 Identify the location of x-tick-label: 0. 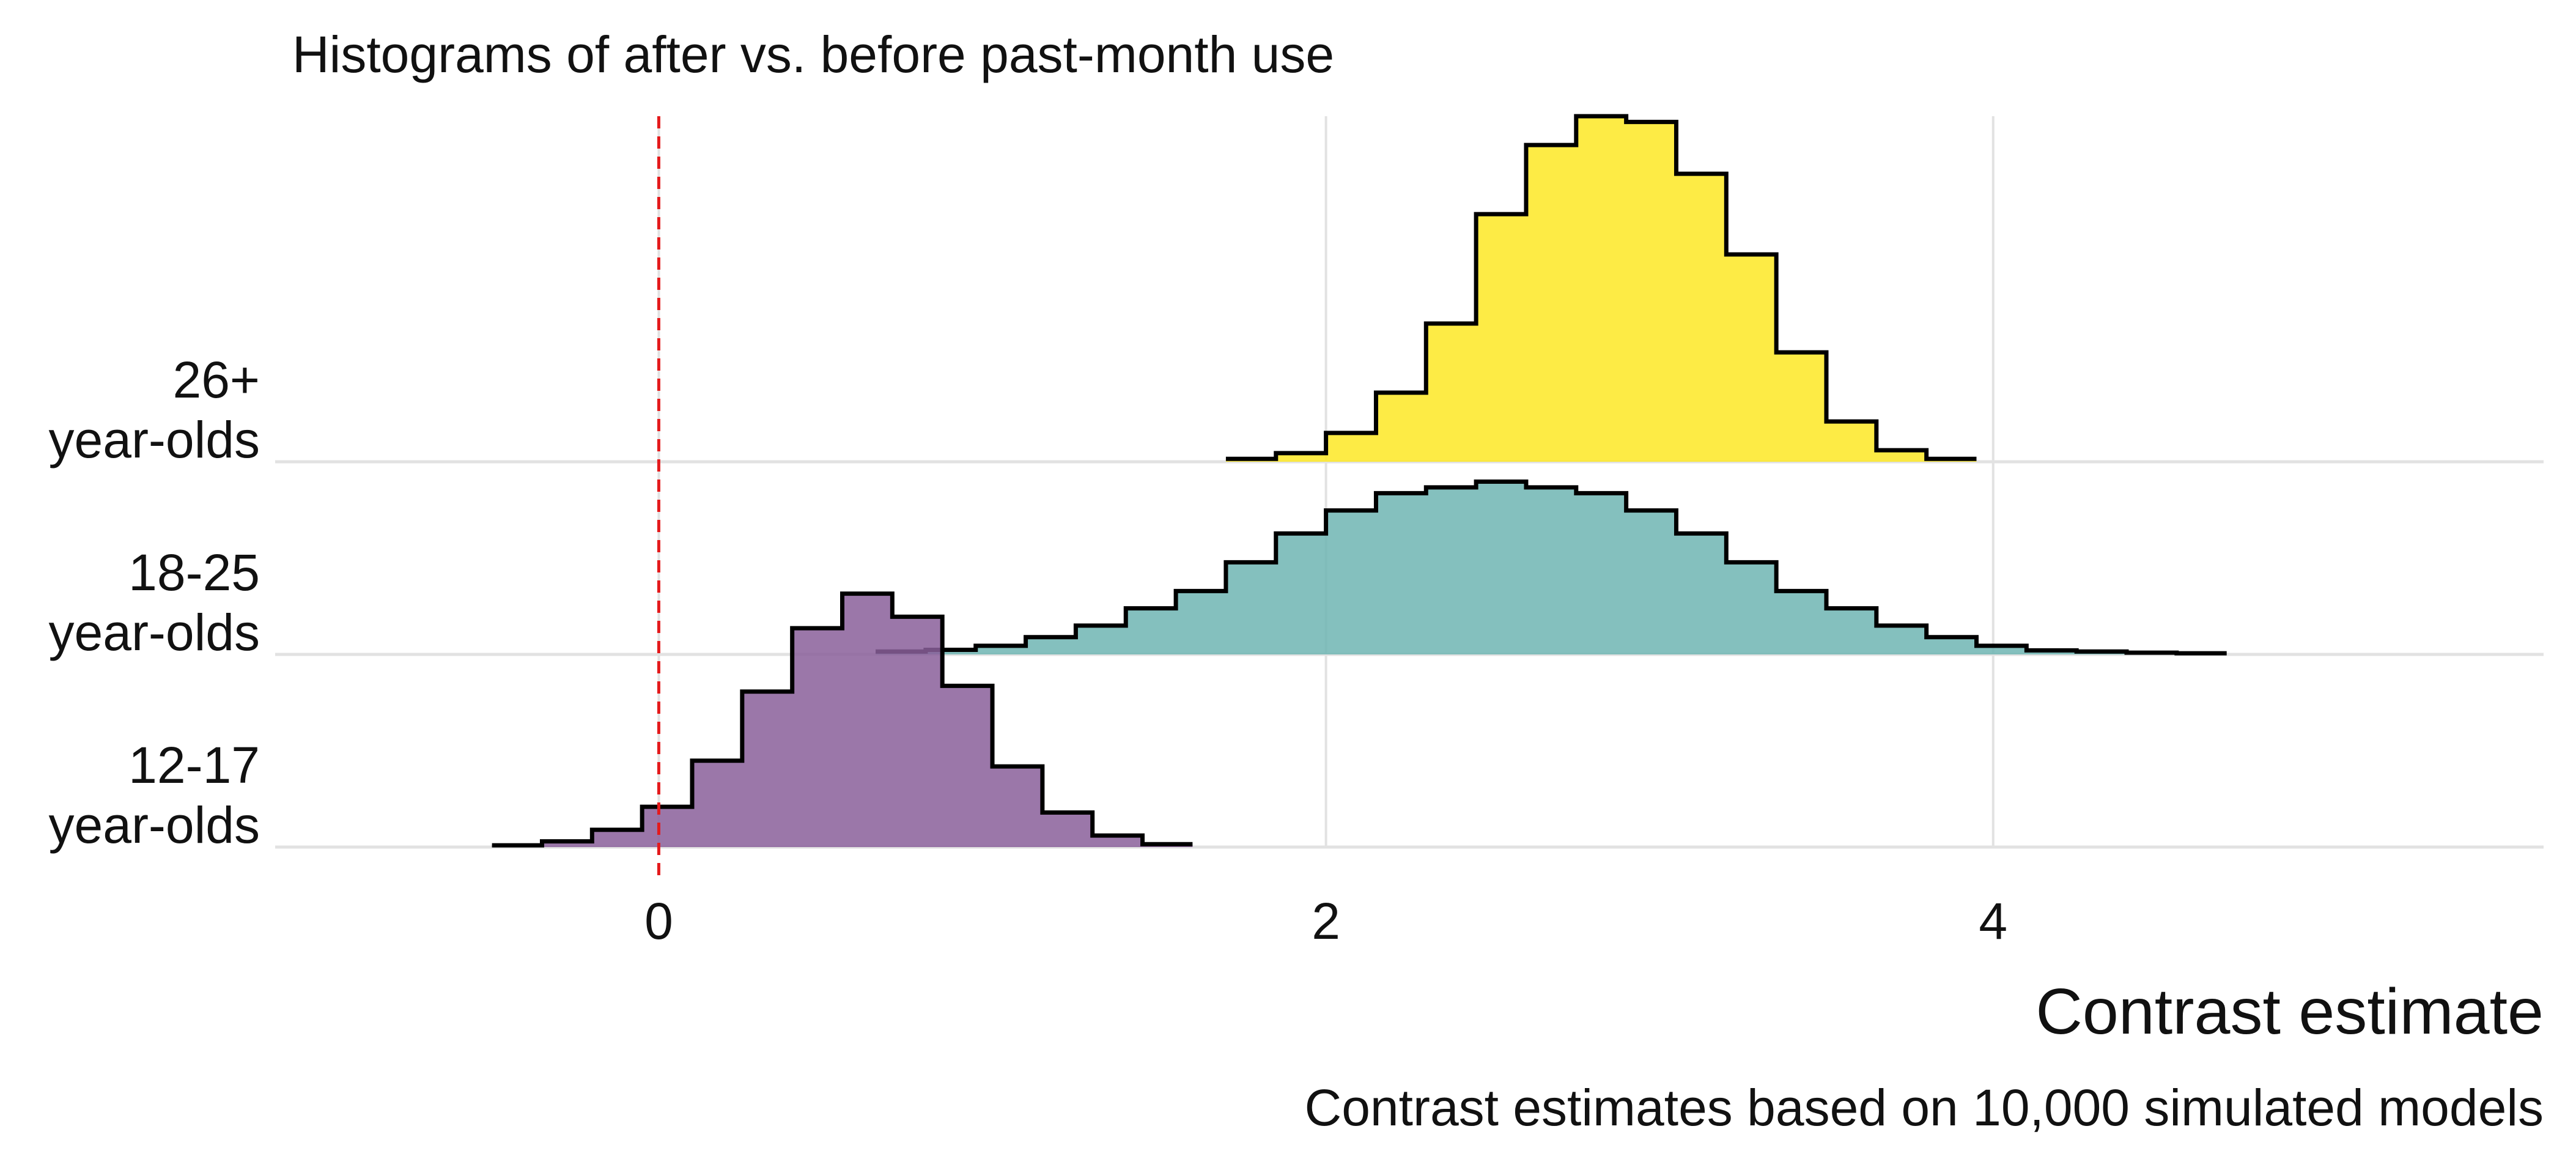
(659, 921).